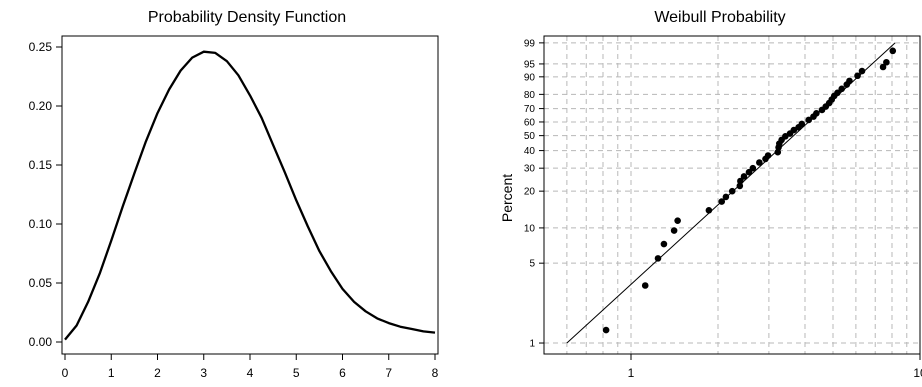 The image size is (922, 387). I want to click on pdf-x-tick-label: 3, so click(203, 373).